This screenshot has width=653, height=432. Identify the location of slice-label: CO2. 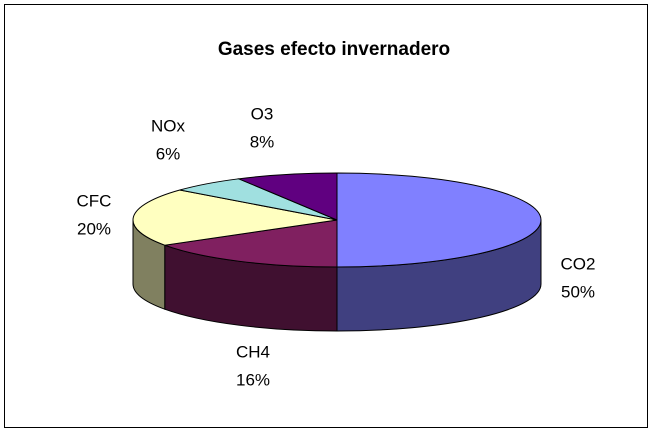
(578, 263).